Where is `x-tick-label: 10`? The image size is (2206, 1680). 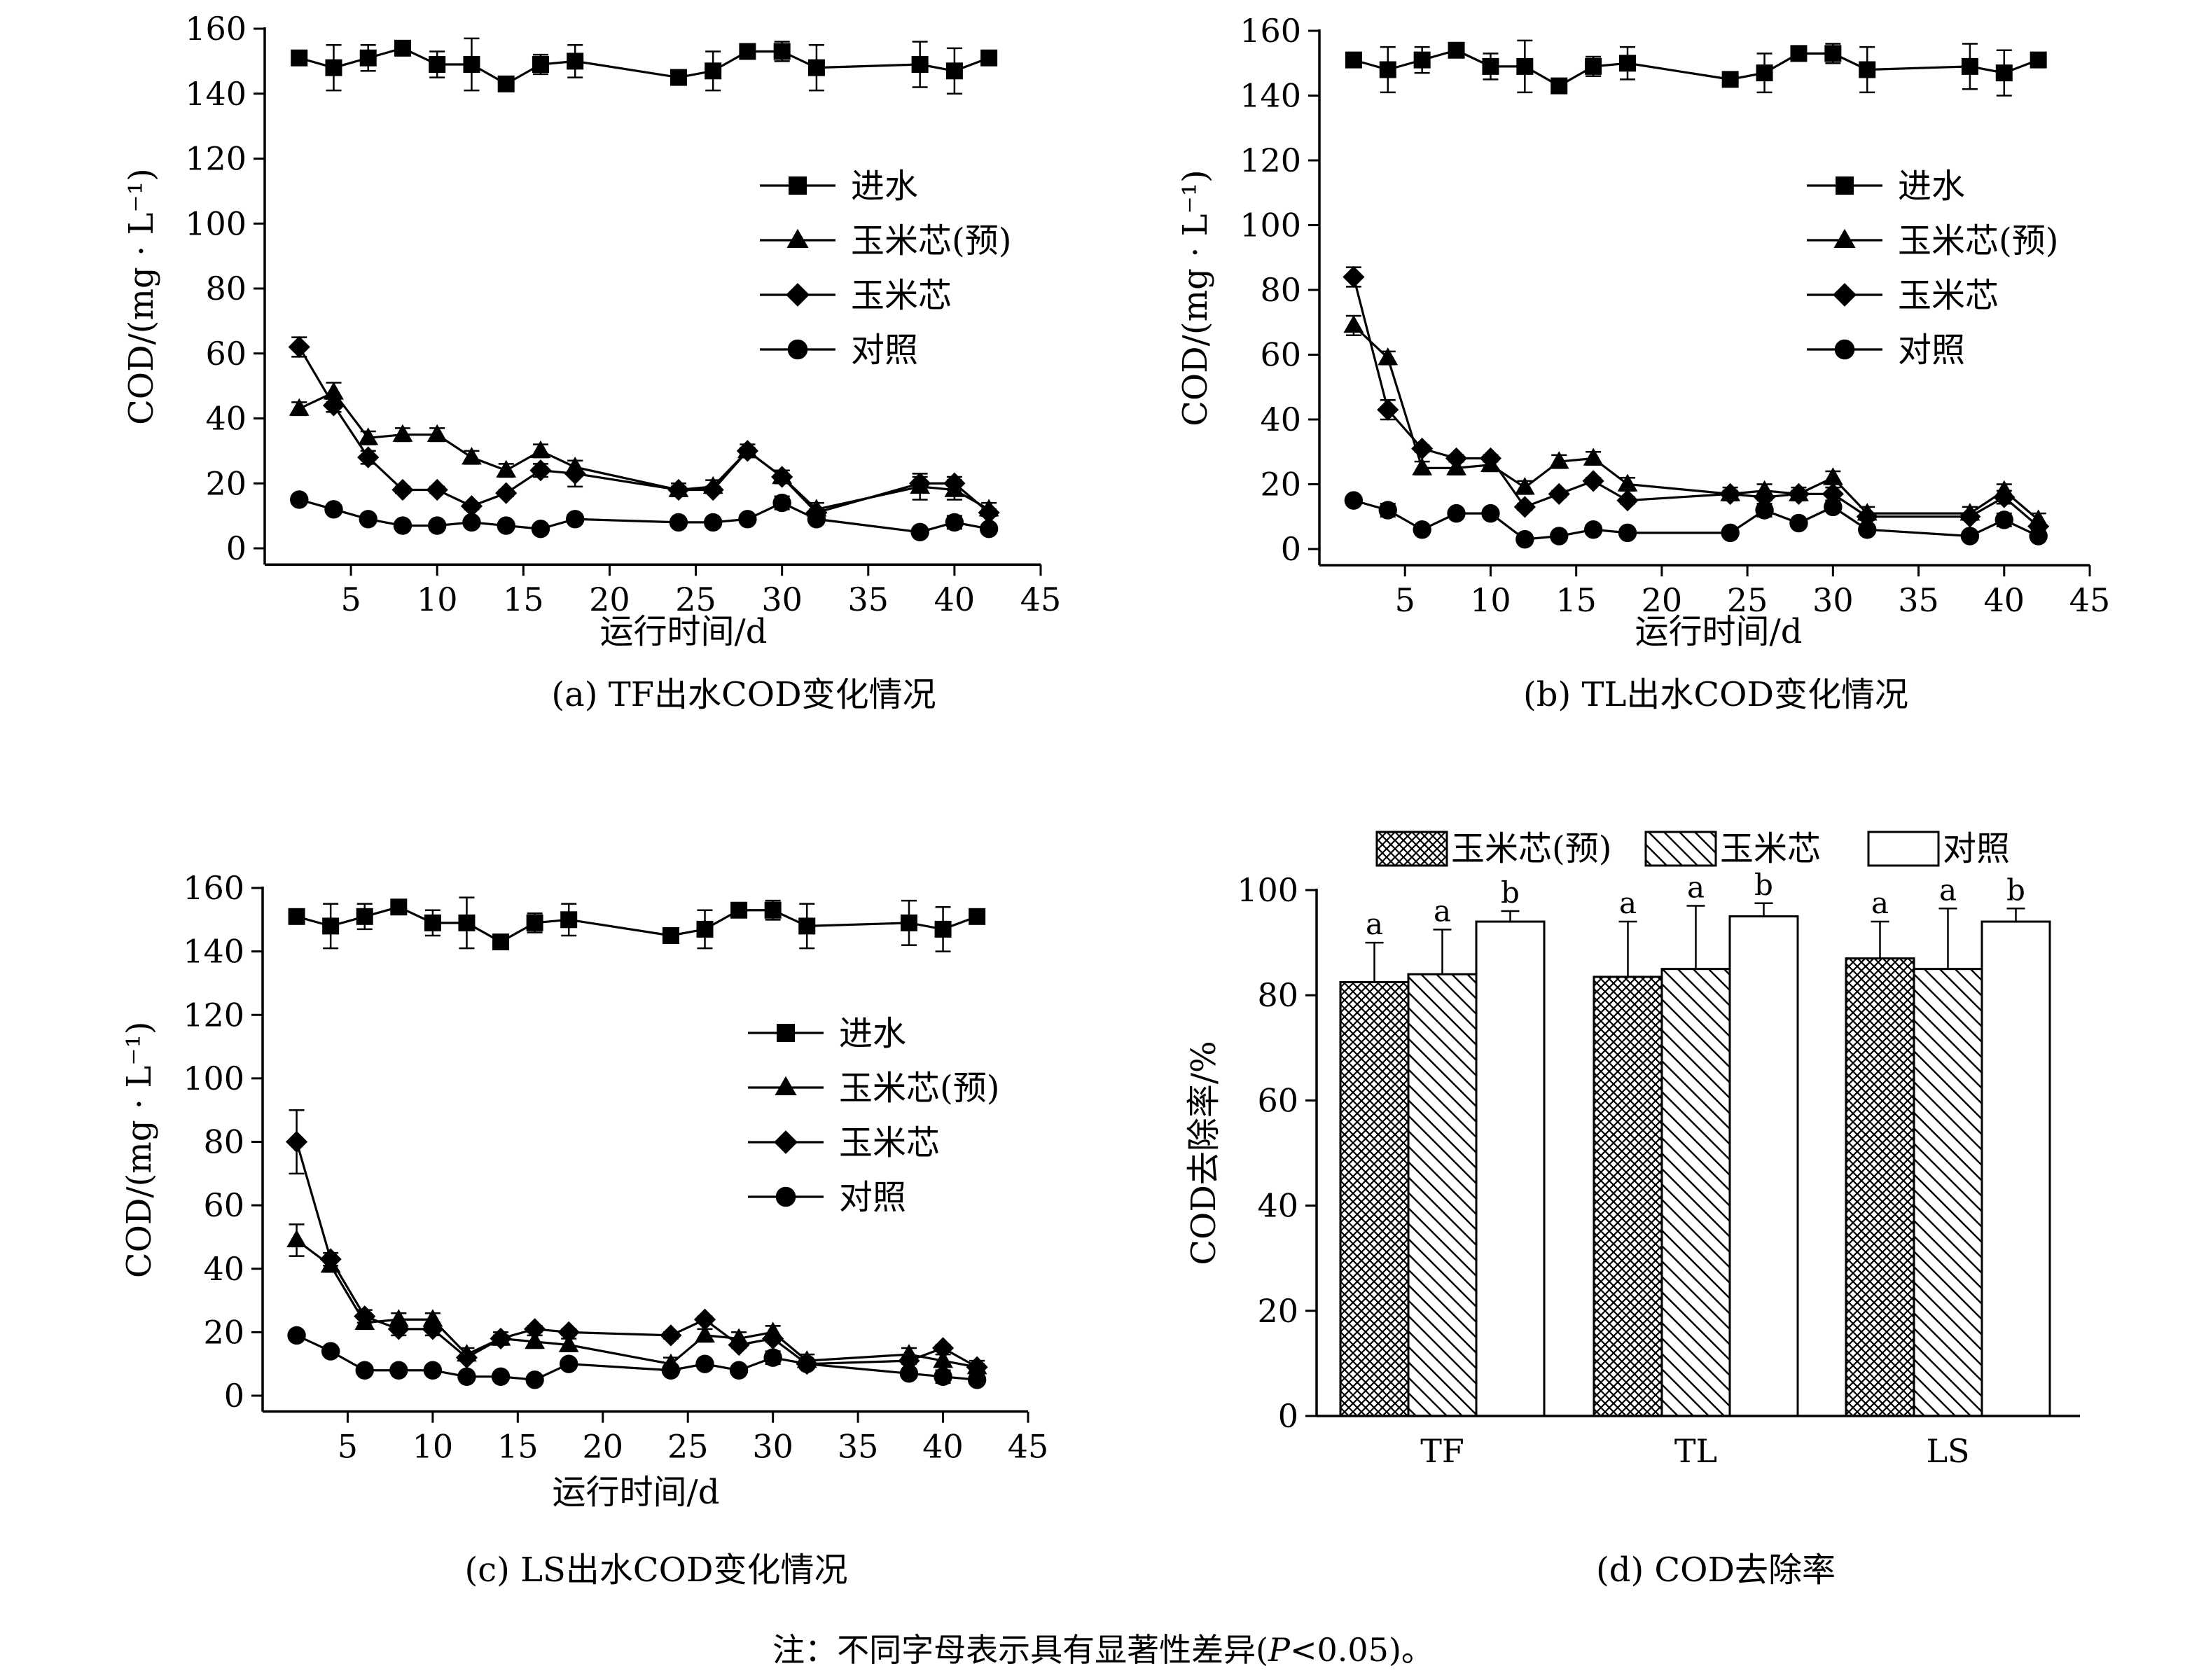 x-tick-label: 10 is located at coordinates (433, 1447).